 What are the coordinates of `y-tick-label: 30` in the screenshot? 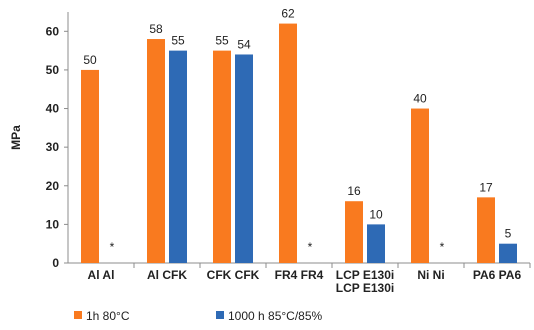 It's located at (53, 147).